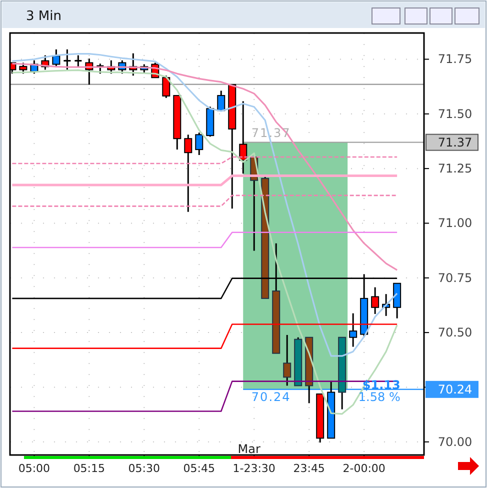  Describe the element at coordinates (455, 142) in the screenshot. I see `ref-line-label: 71.37` at that location.